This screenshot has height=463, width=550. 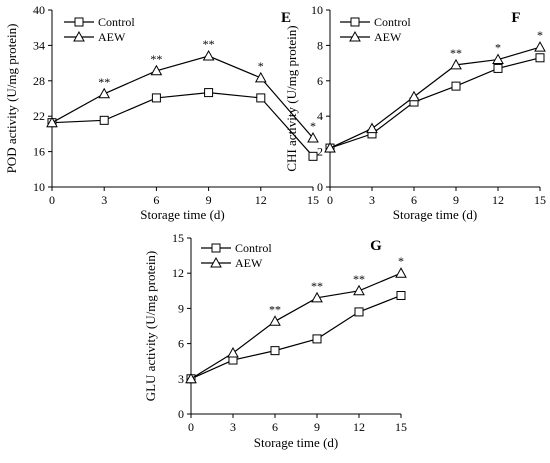 What do you see at coordinates (178, 238) in the screenshot?
I see `y-tick-label: 15` at bounding box center [178, 238].